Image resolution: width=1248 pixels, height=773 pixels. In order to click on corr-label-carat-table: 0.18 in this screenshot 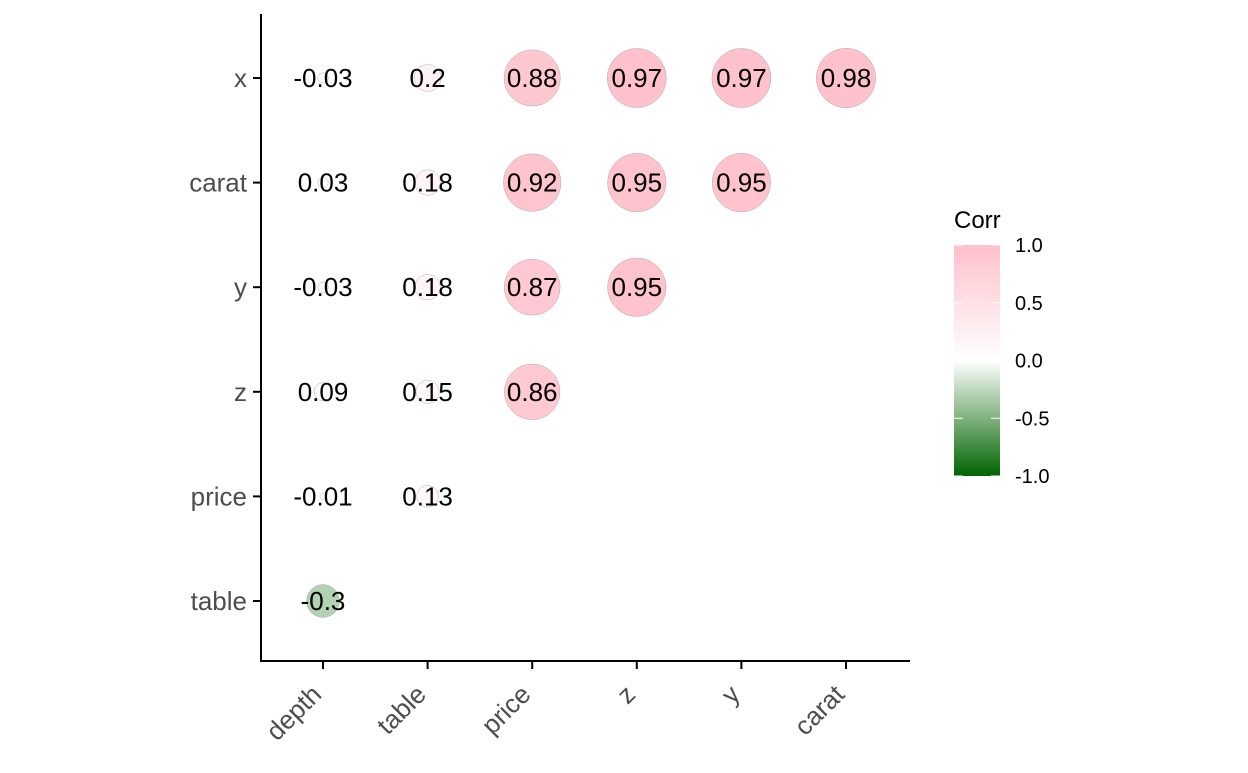, I will do `click(427, 183)`.